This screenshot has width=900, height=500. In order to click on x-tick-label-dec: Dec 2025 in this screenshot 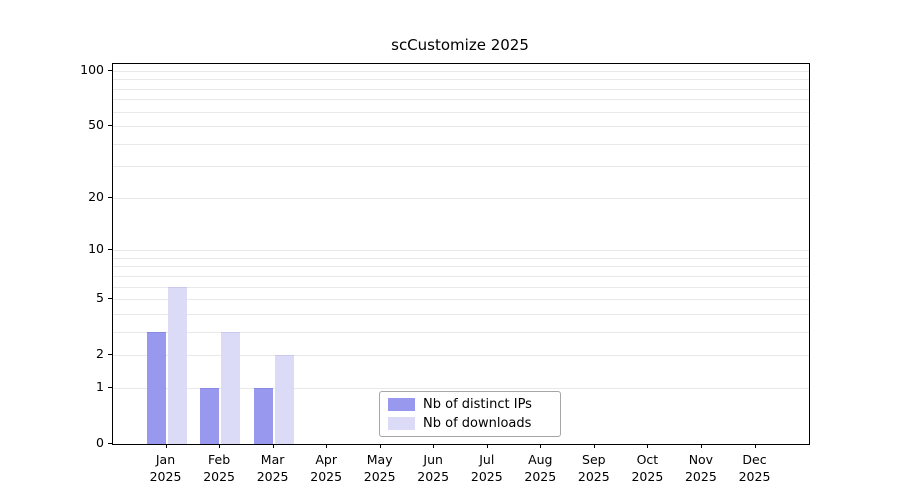, I will do `click(755, 468)`.